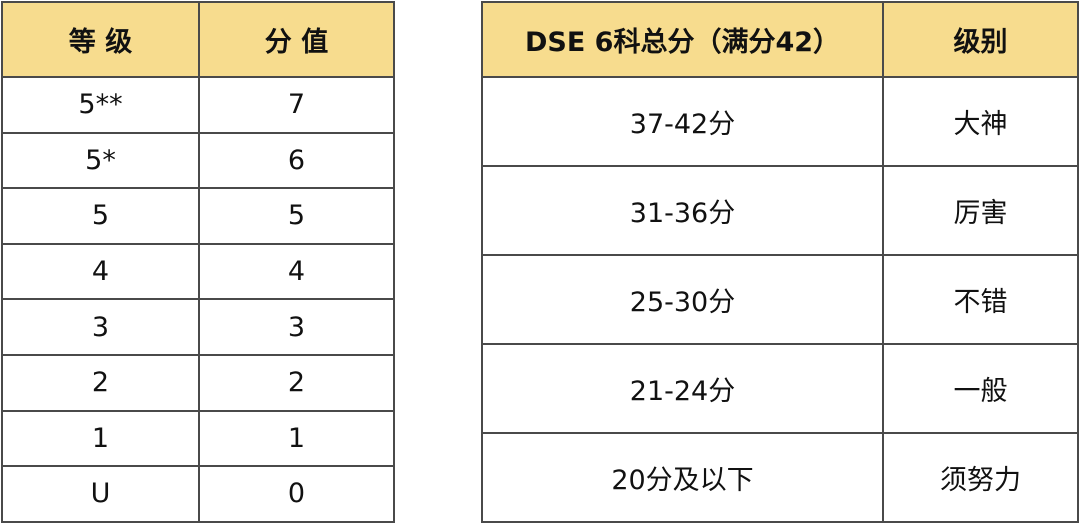 This screenshot has width=1080, height=524. What do you see at coordinates (296, 160) in the screenshot?
I see `points-cell: 6` at bounding box center [296, 160].